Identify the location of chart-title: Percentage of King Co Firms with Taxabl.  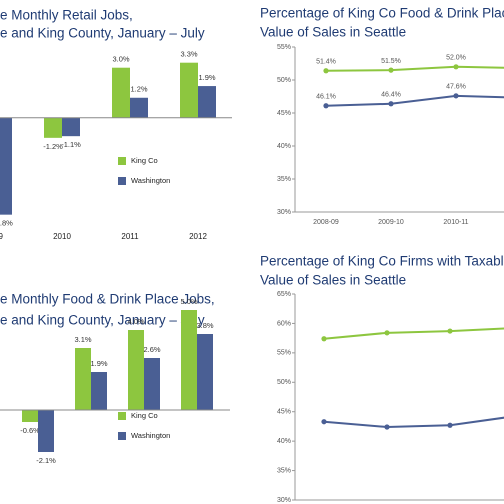
(382, 261).